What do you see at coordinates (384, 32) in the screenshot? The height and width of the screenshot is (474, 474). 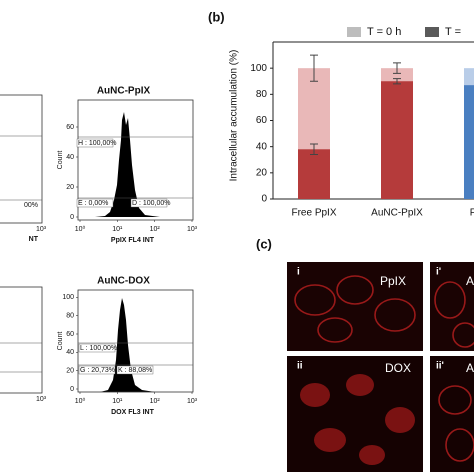 I see `legend-label: T = 0 h` at bounding box center [384, 32].